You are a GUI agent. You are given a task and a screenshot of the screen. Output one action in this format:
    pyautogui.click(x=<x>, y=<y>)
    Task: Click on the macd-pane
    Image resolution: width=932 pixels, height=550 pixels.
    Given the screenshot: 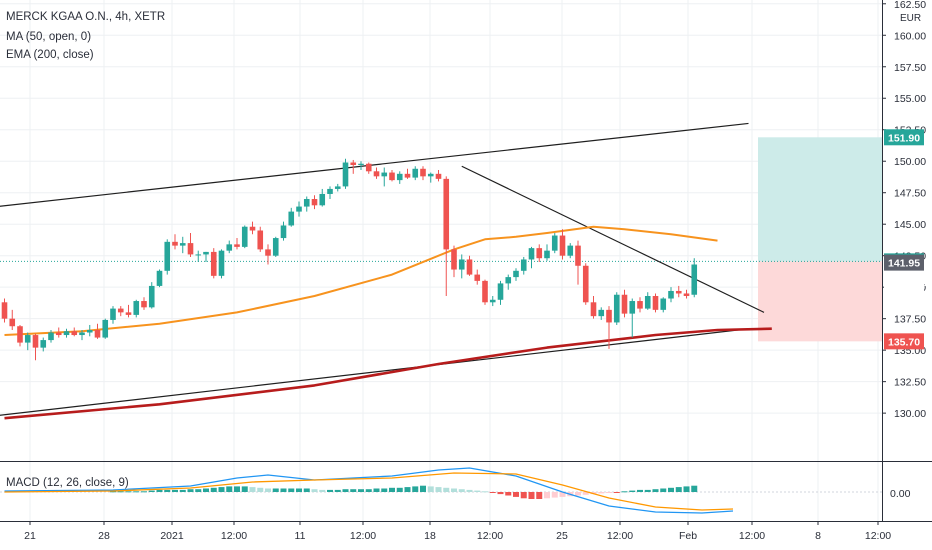 What is the action you would take?
    pyautogui.click(x=441, y=490)
    